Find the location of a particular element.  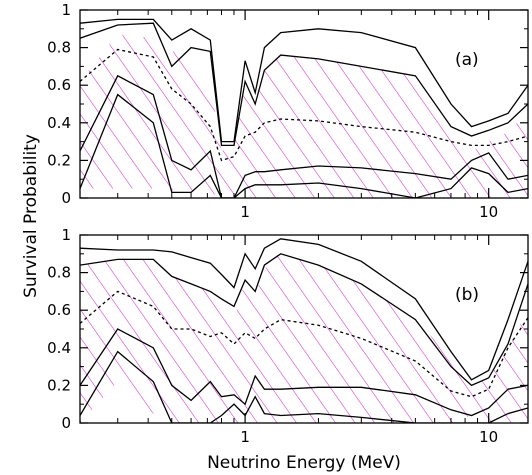

panel-label-b: (b) is located at coordinates (467, 295).